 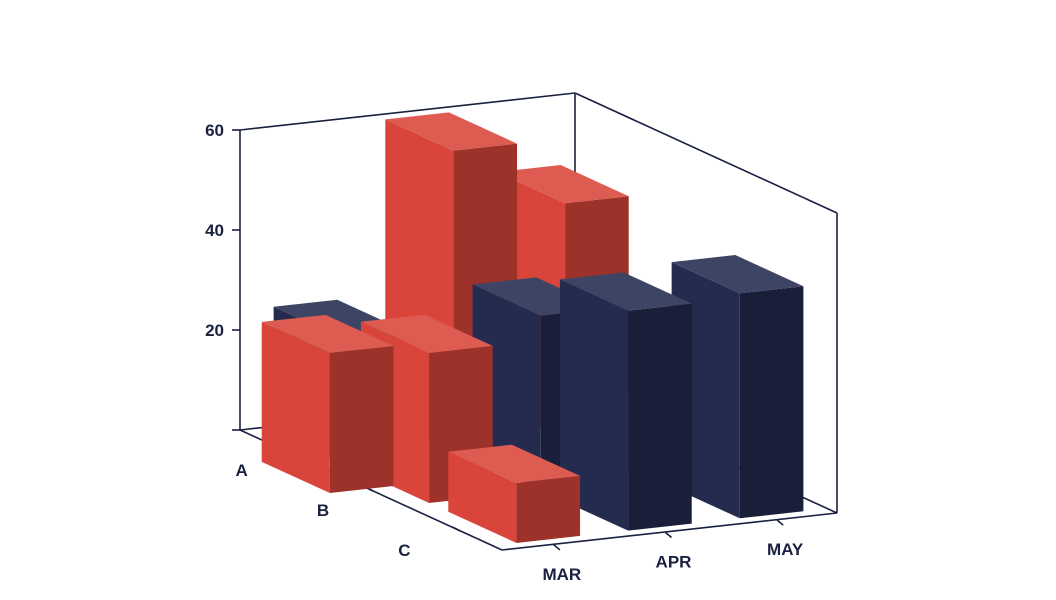 I want to click on y-tick-label: 60, so click(x=214, y=130).